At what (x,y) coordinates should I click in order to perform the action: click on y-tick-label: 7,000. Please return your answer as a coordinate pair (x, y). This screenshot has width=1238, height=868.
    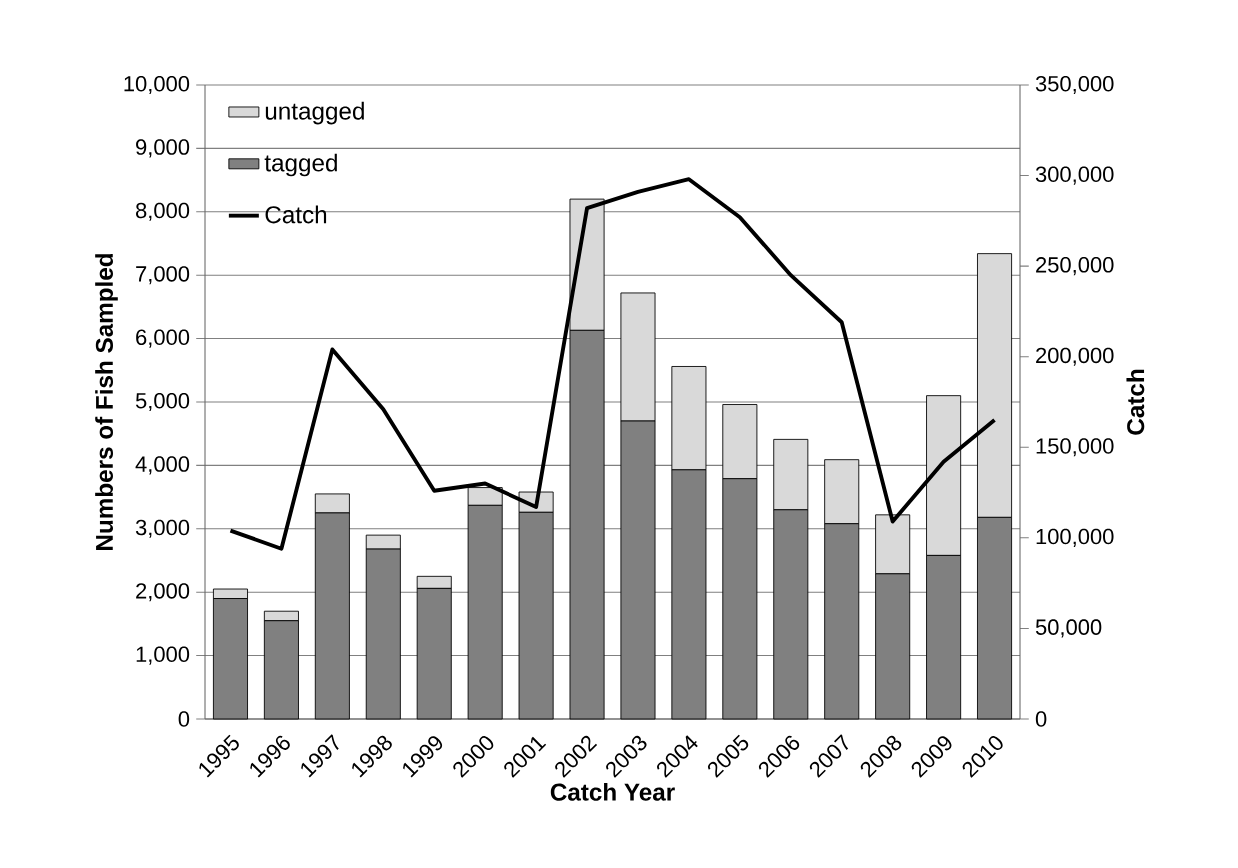
    Looking at the image, I should click on (163, 275).